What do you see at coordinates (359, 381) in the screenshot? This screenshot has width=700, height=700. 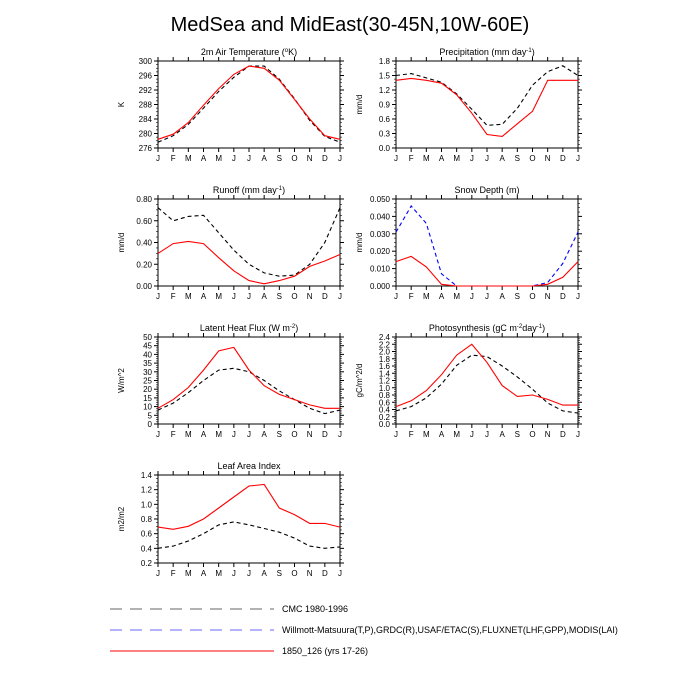 I see `y-axis-label: gC/m^2/d` at bounding box center [359, 381].